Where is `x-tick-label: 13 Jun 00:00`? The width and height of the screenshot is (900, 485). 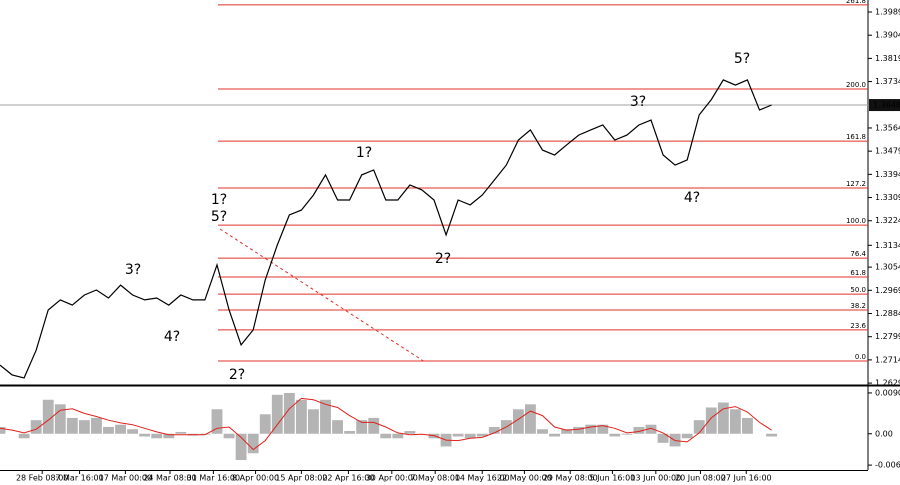
x-tick-label: 13 Jun 00:00 is located at coordinates (655, 478).